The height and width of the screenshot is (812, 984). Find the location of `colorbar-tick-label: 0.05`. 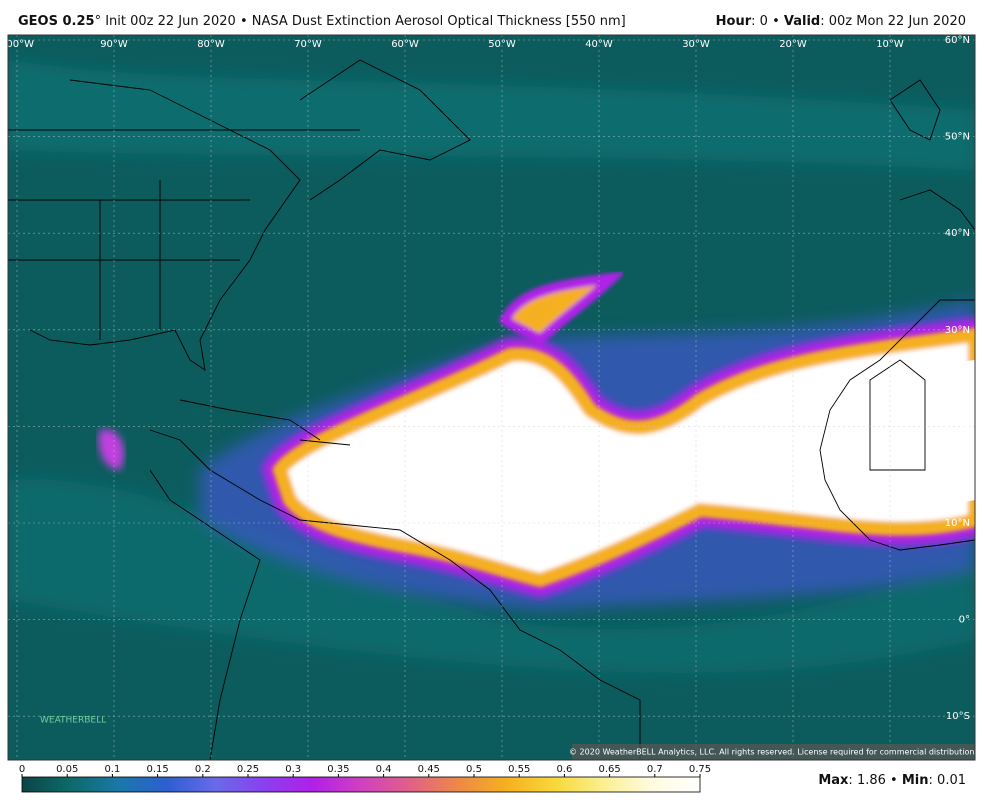

colorbar-tick-label: 0.05 is located at coordinates (67, 769).